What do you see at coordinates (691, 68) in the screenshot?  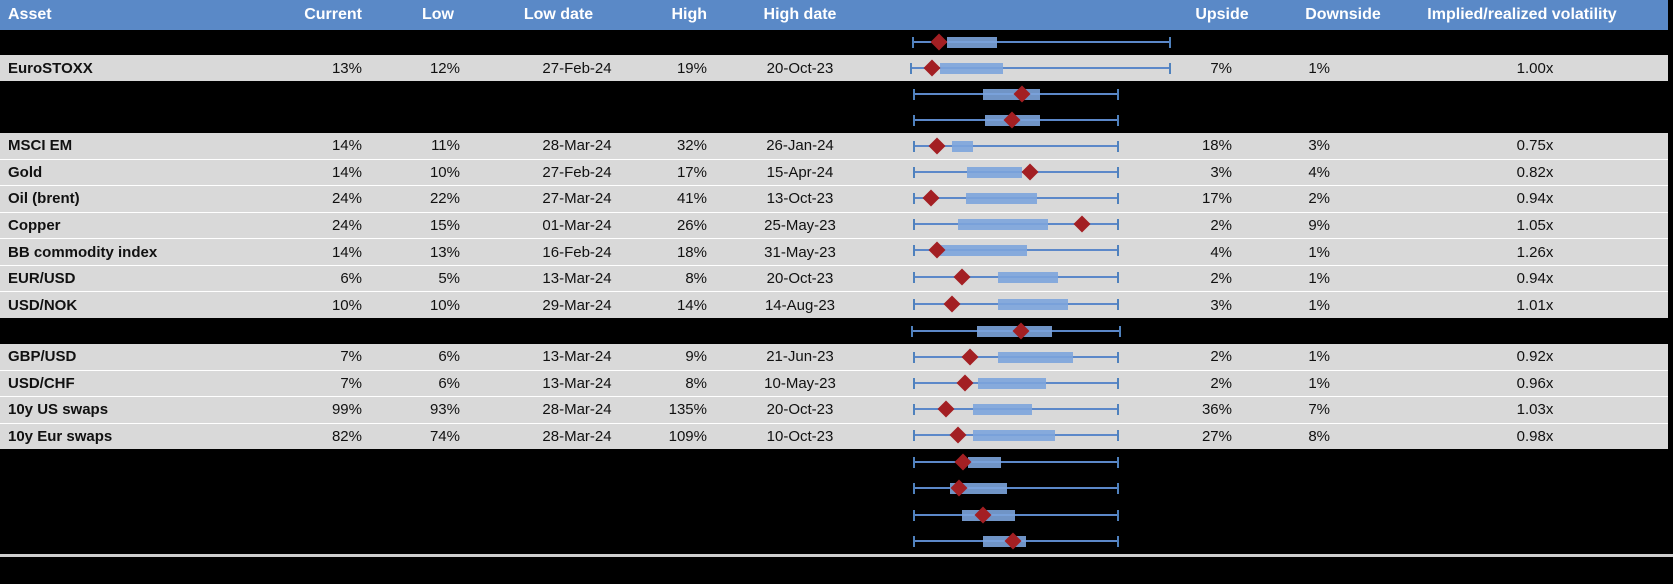 I see `cell-high: 19%` at bounding box center [691, 68].